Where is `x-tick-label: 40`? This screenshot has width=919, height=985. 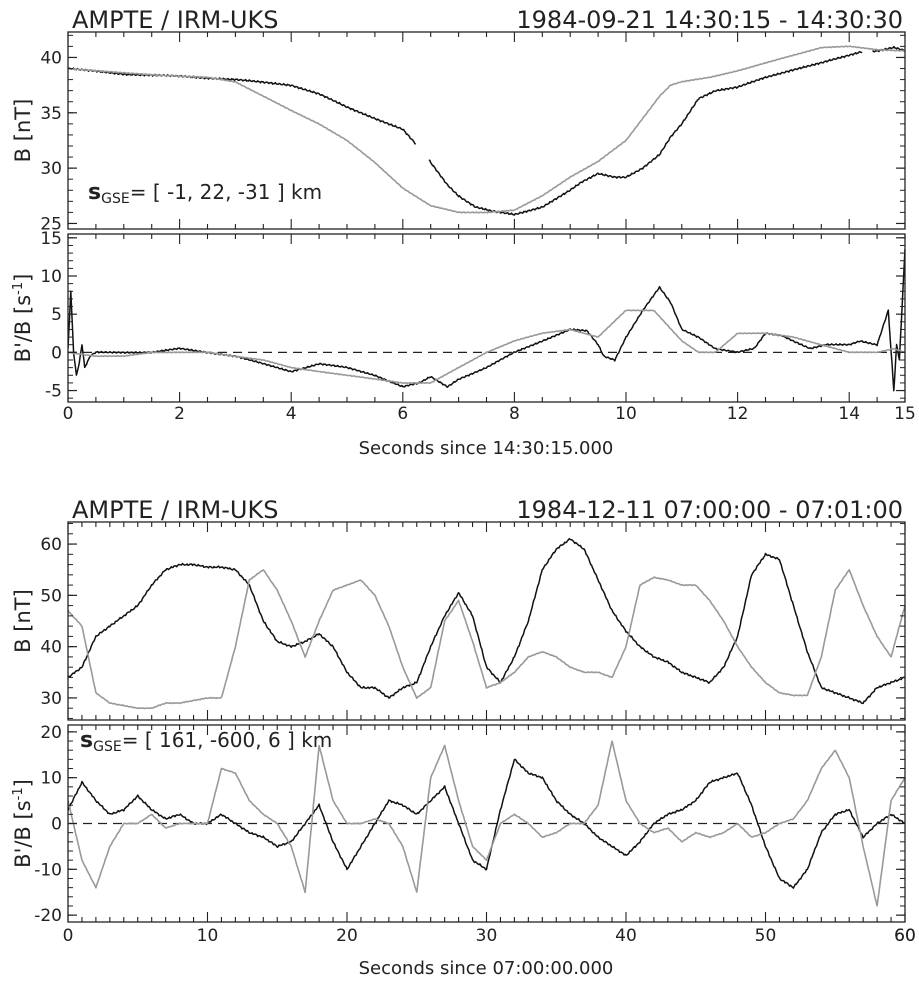 x-tick-label: 40 is located at coordinates (626, 936).